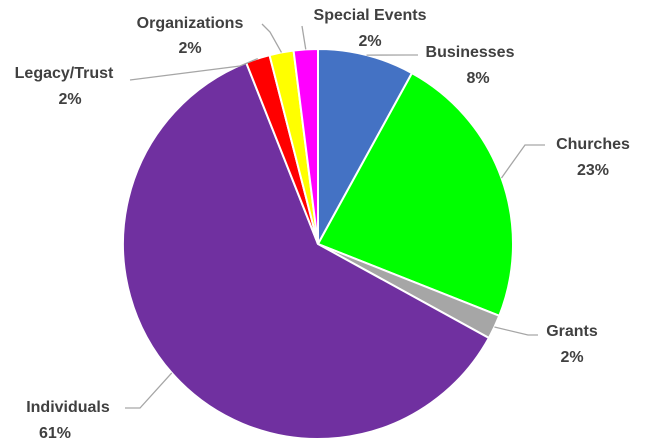  I want to click on value-label: 61%, so click(55, 433).